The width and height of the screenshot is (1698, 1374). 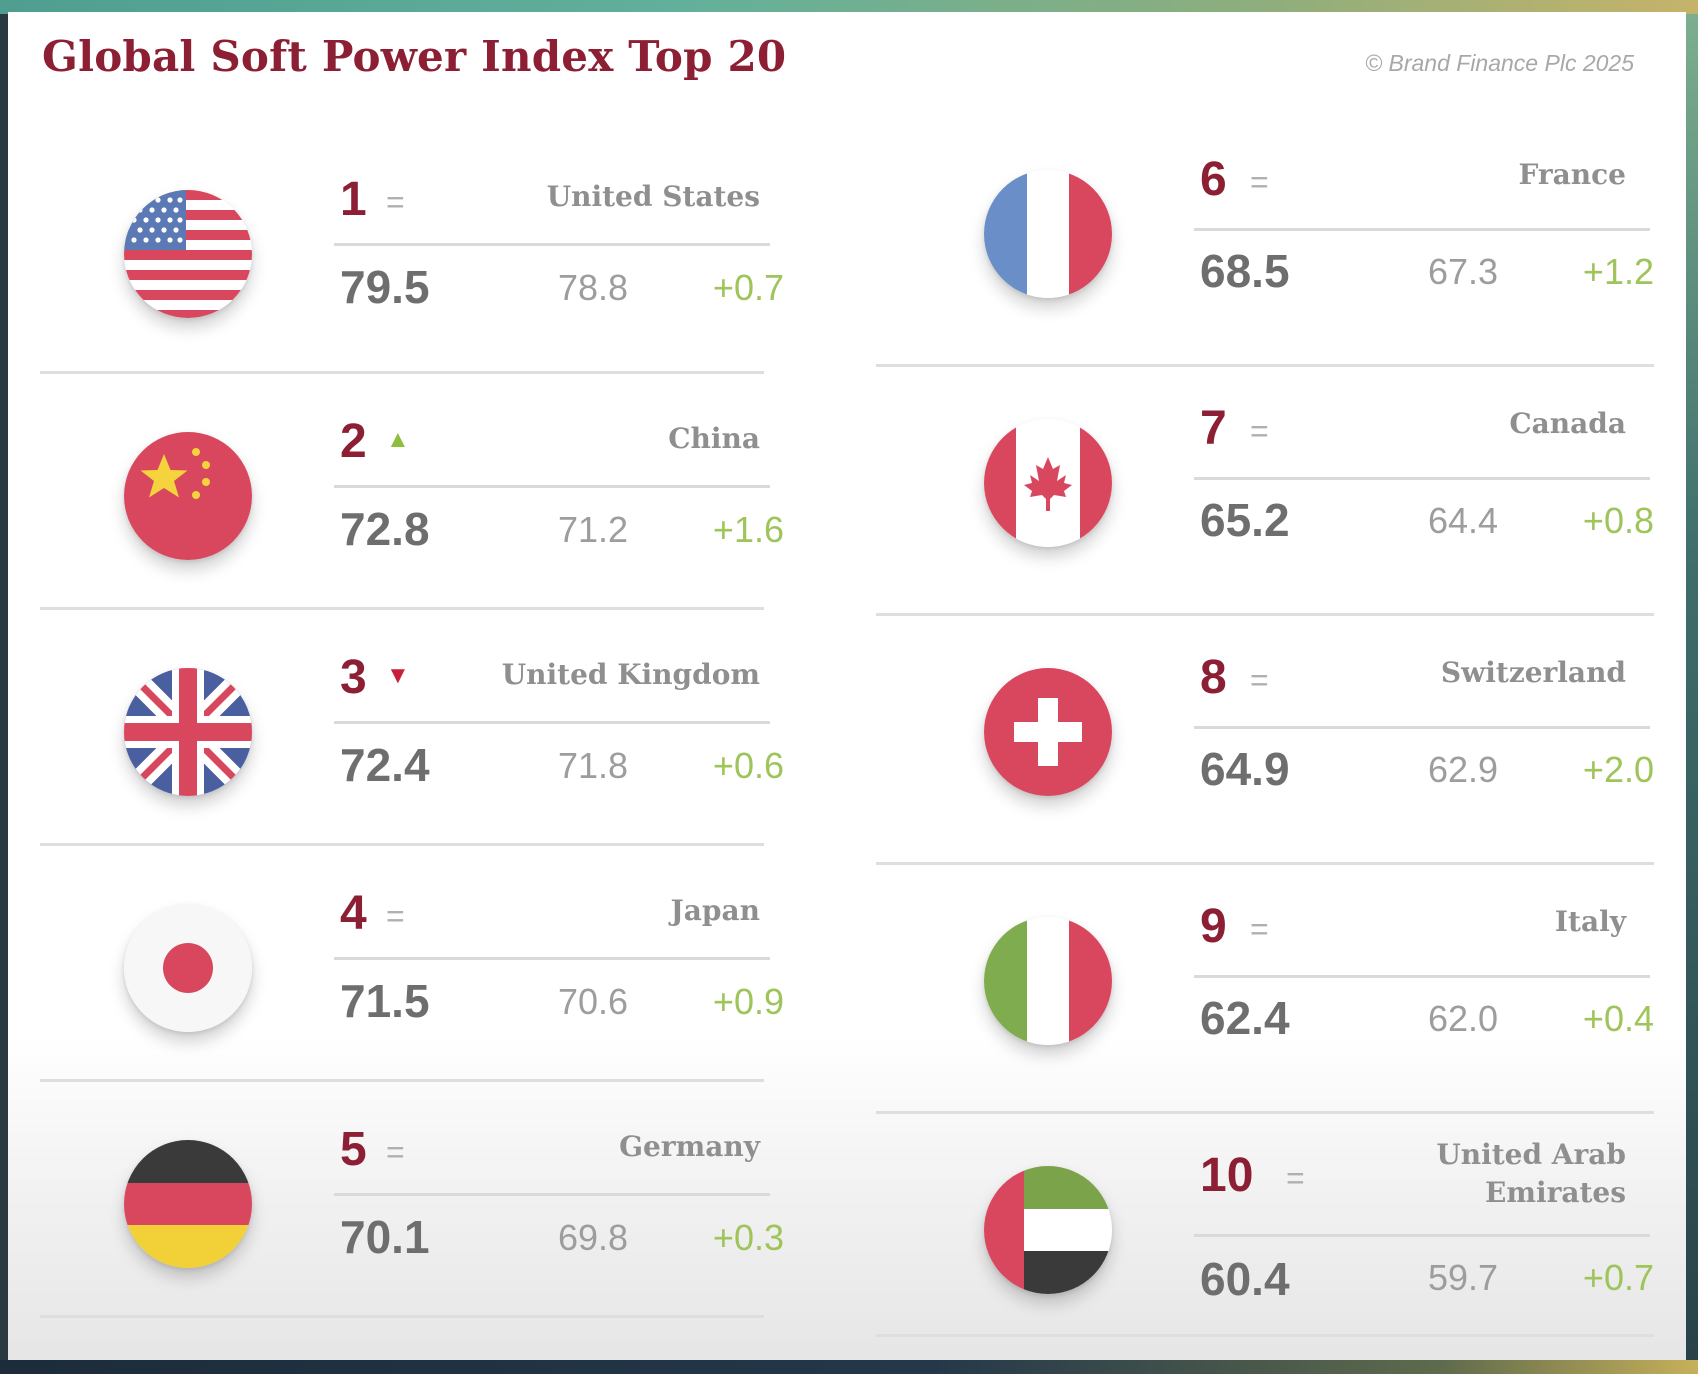 I want to click on ranking-entry-china: 2 ▲ China 72.8 71.2 +1.6, so click(x=412, y=492).